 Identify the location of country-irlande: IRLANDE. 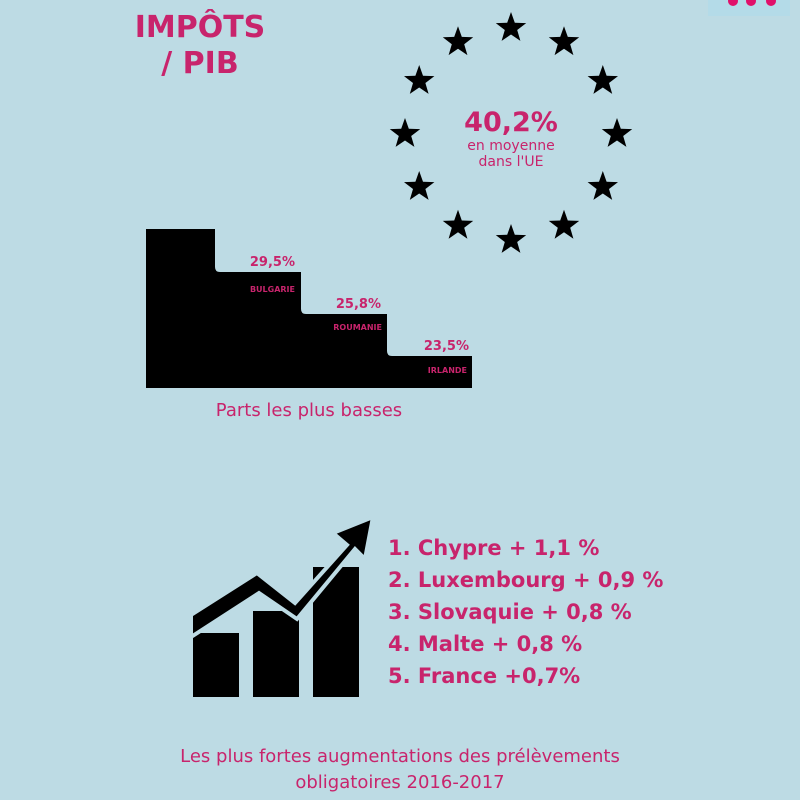
(447, 370).